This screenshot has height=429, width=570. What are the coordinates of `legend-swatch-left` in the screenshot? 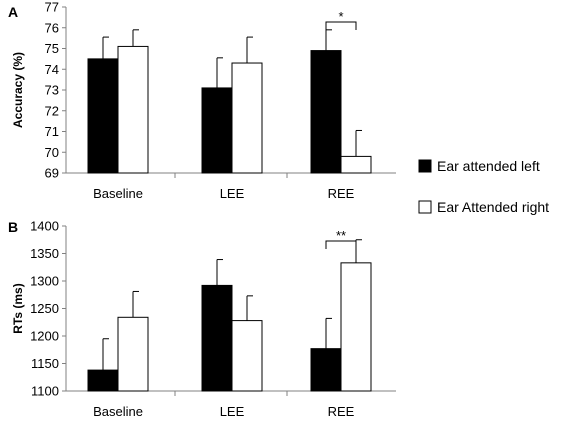 It's located at (425, 166).